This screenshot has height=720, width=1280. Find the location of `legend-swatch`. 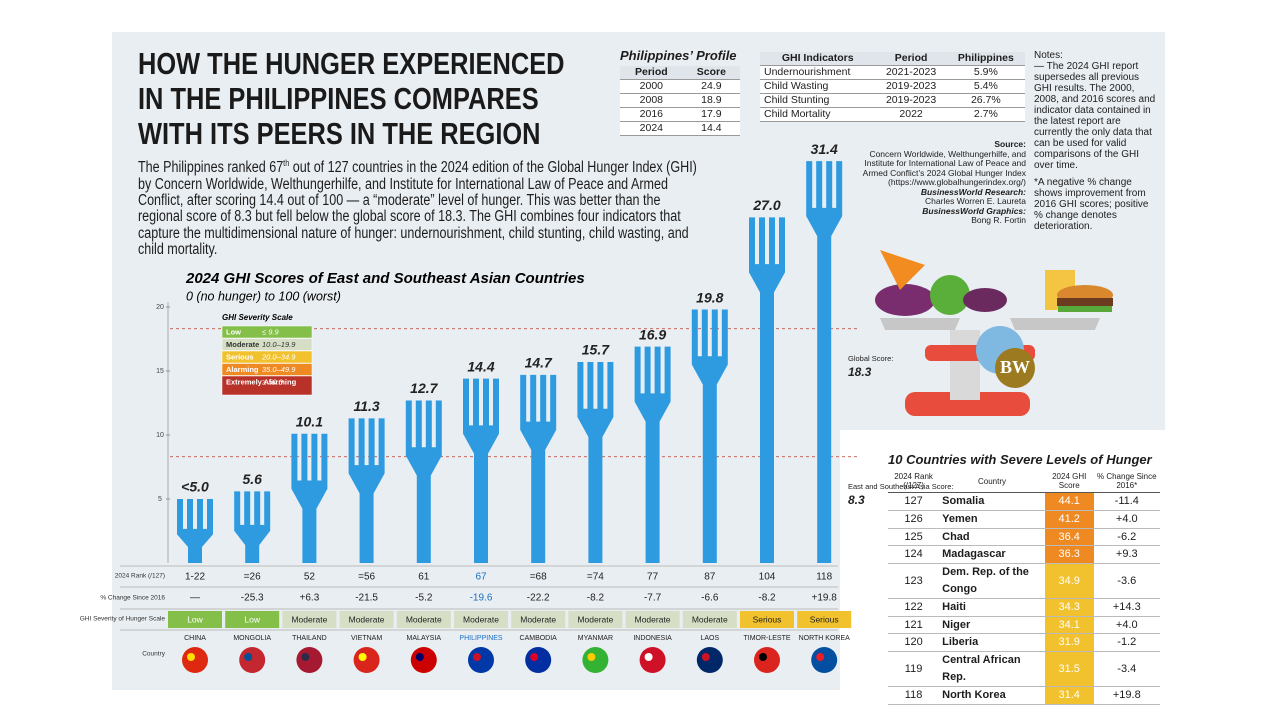

legend-swatch is located at coordinates (267, 385).